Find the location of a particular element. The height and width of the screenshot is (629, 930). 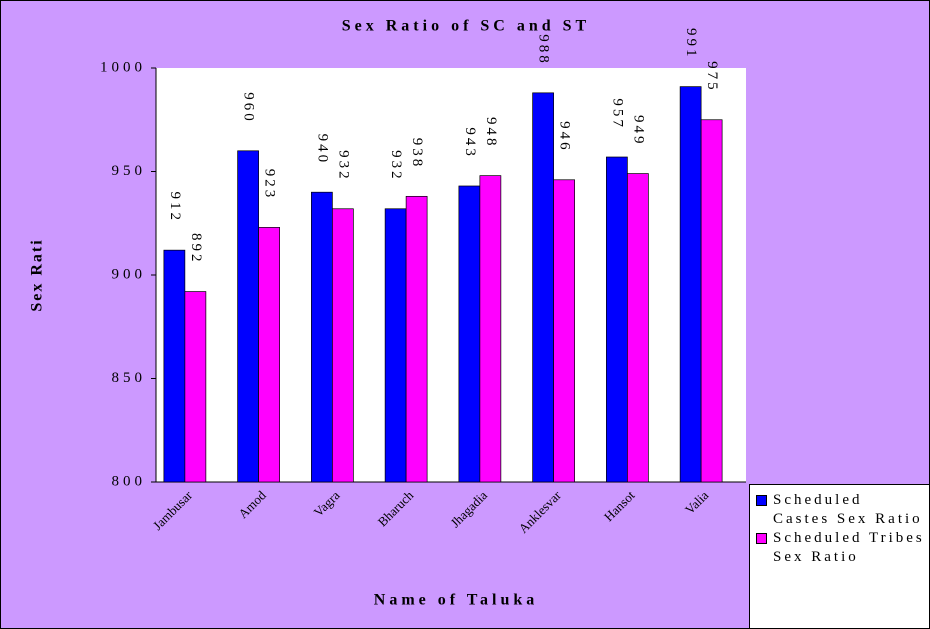

data-label: 957 is located at coordinates (617, 114).